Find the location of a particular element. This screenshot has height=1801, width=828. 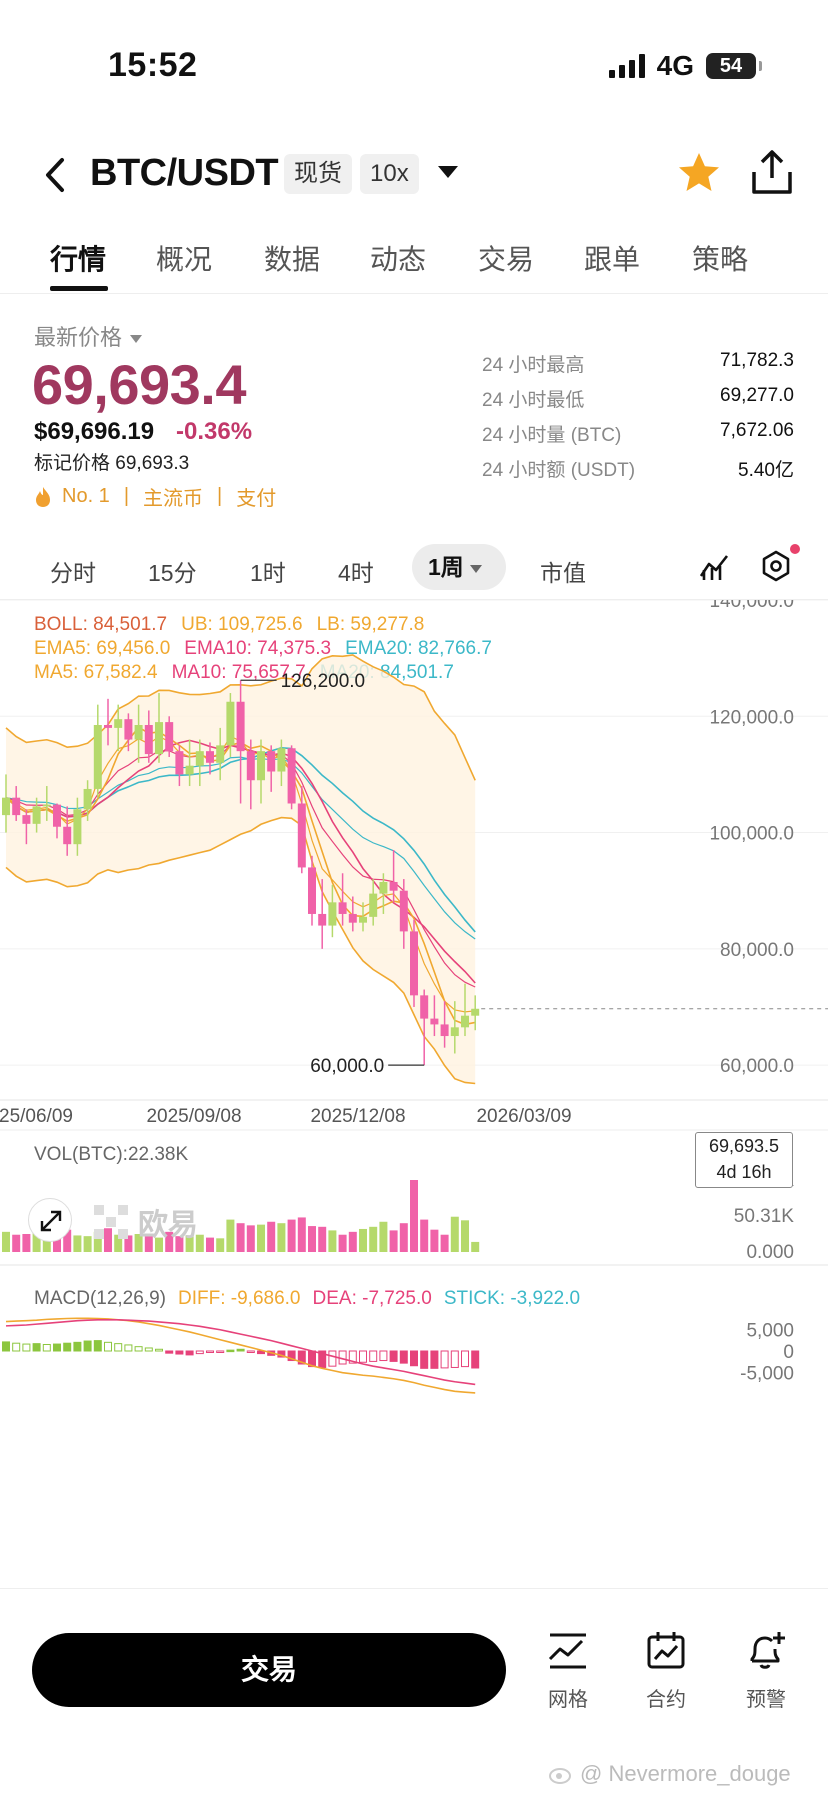

usd-price: $69,696.19 is located at coordinates (94, 431).